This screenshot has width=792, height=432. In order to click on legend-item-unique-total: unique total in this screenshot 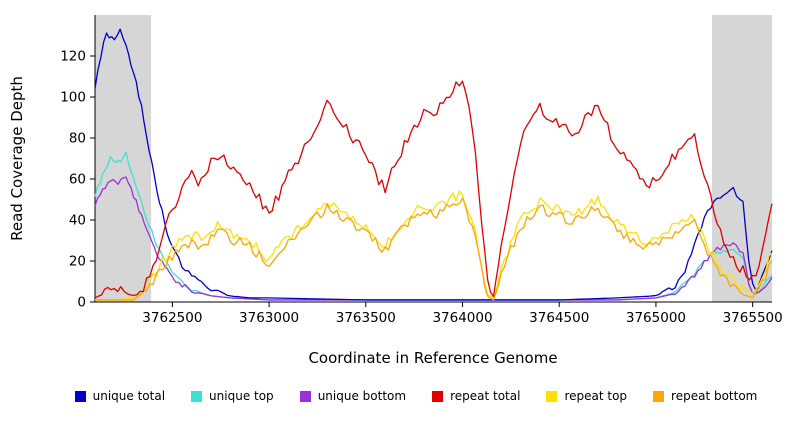, I will do `click(120, 396)`.